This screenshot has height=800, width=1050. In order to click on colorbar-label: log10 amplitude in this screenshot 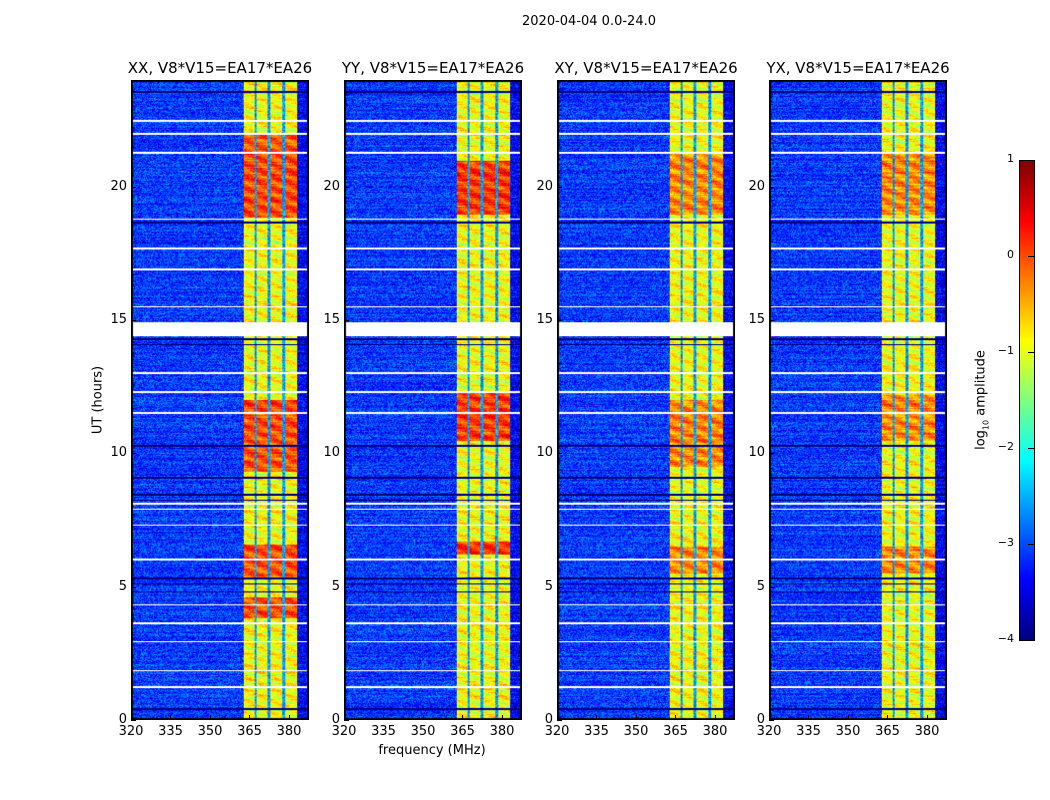, I will do `click(982, 400)`.